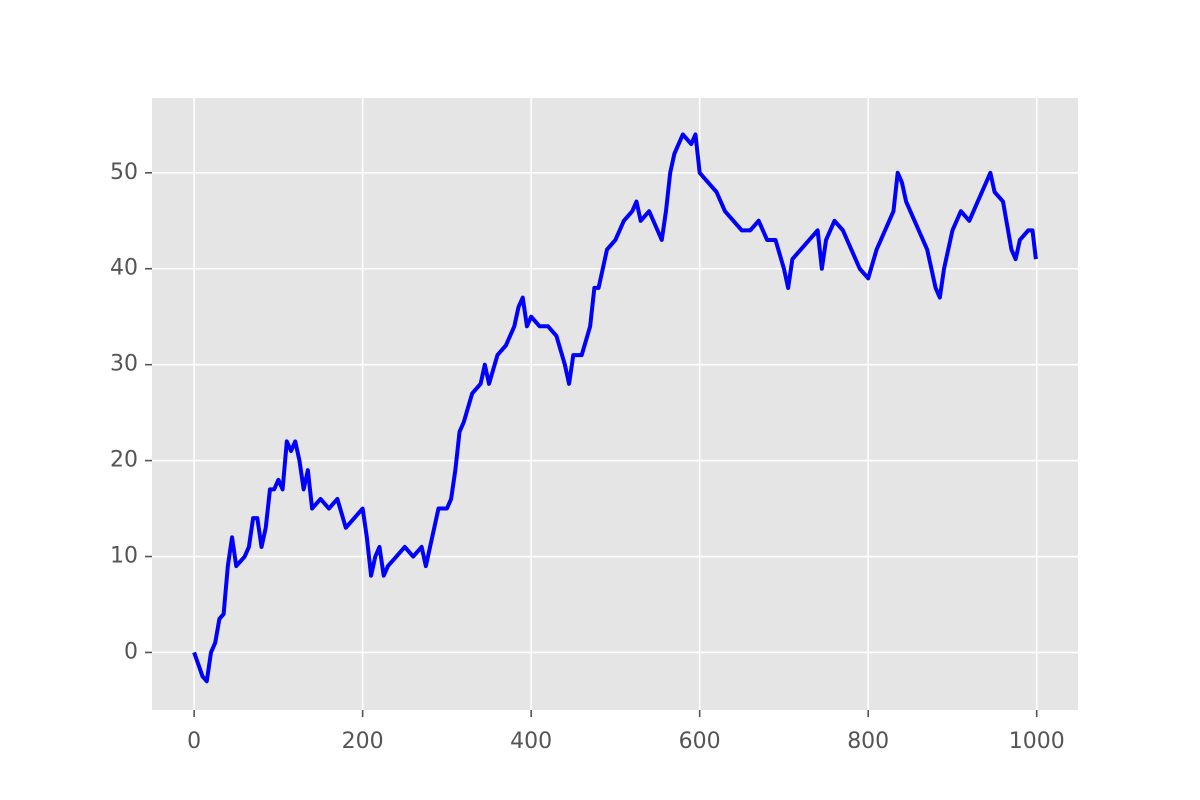 Image resolution: width=1200 pixels, height=800 pixels. Describe the element at coordinates (124, 460) in the screenshot. I see `y-tick-label: 20` at that location.